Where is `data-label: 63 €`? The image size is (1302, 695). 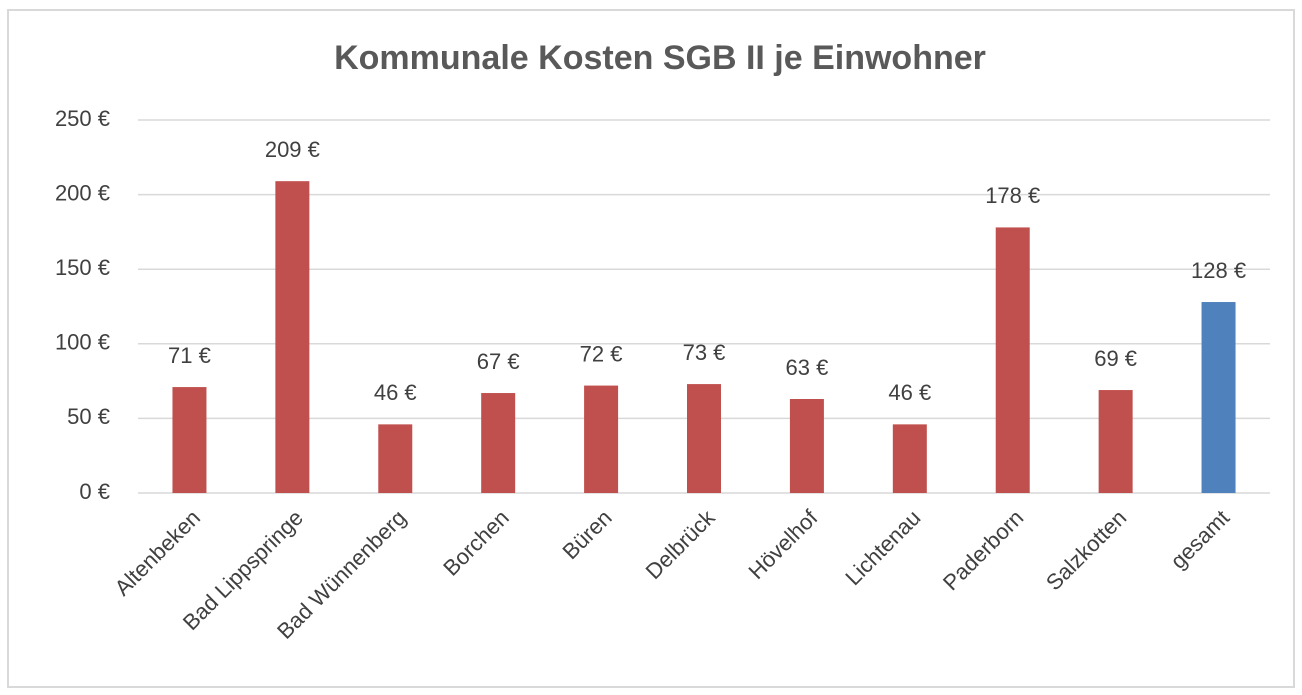 data-label: 63 € is located at coordinates (806, 367).